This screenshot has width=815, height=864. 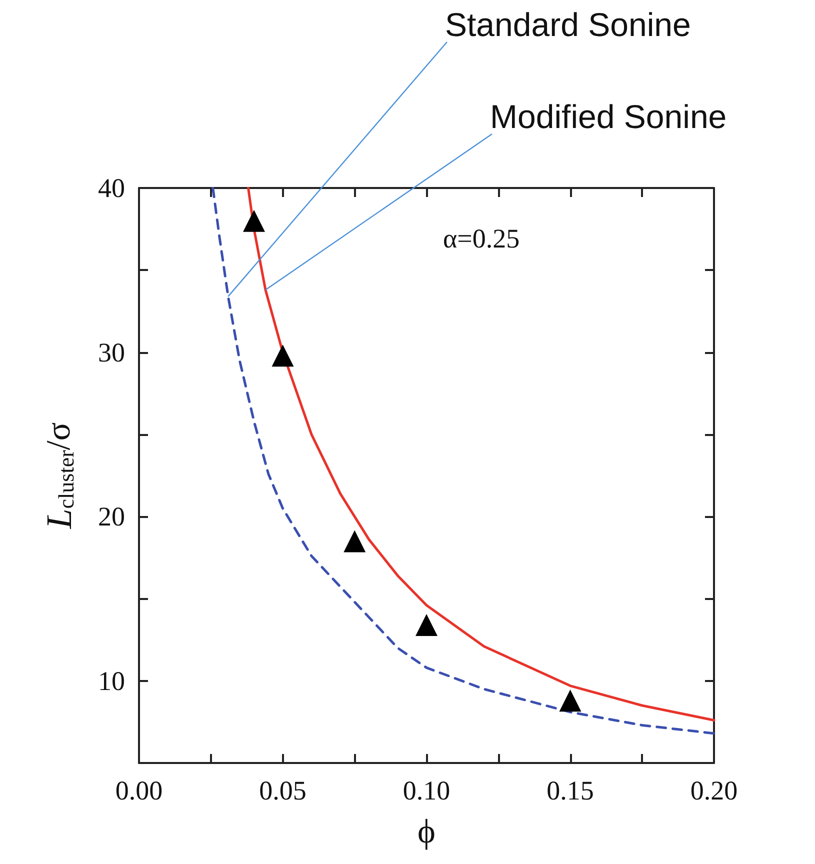 What do you see at coordinates (568, 24) in the screenshot?
I see `text: Standard Sonine` at bounding box center [568, 24].